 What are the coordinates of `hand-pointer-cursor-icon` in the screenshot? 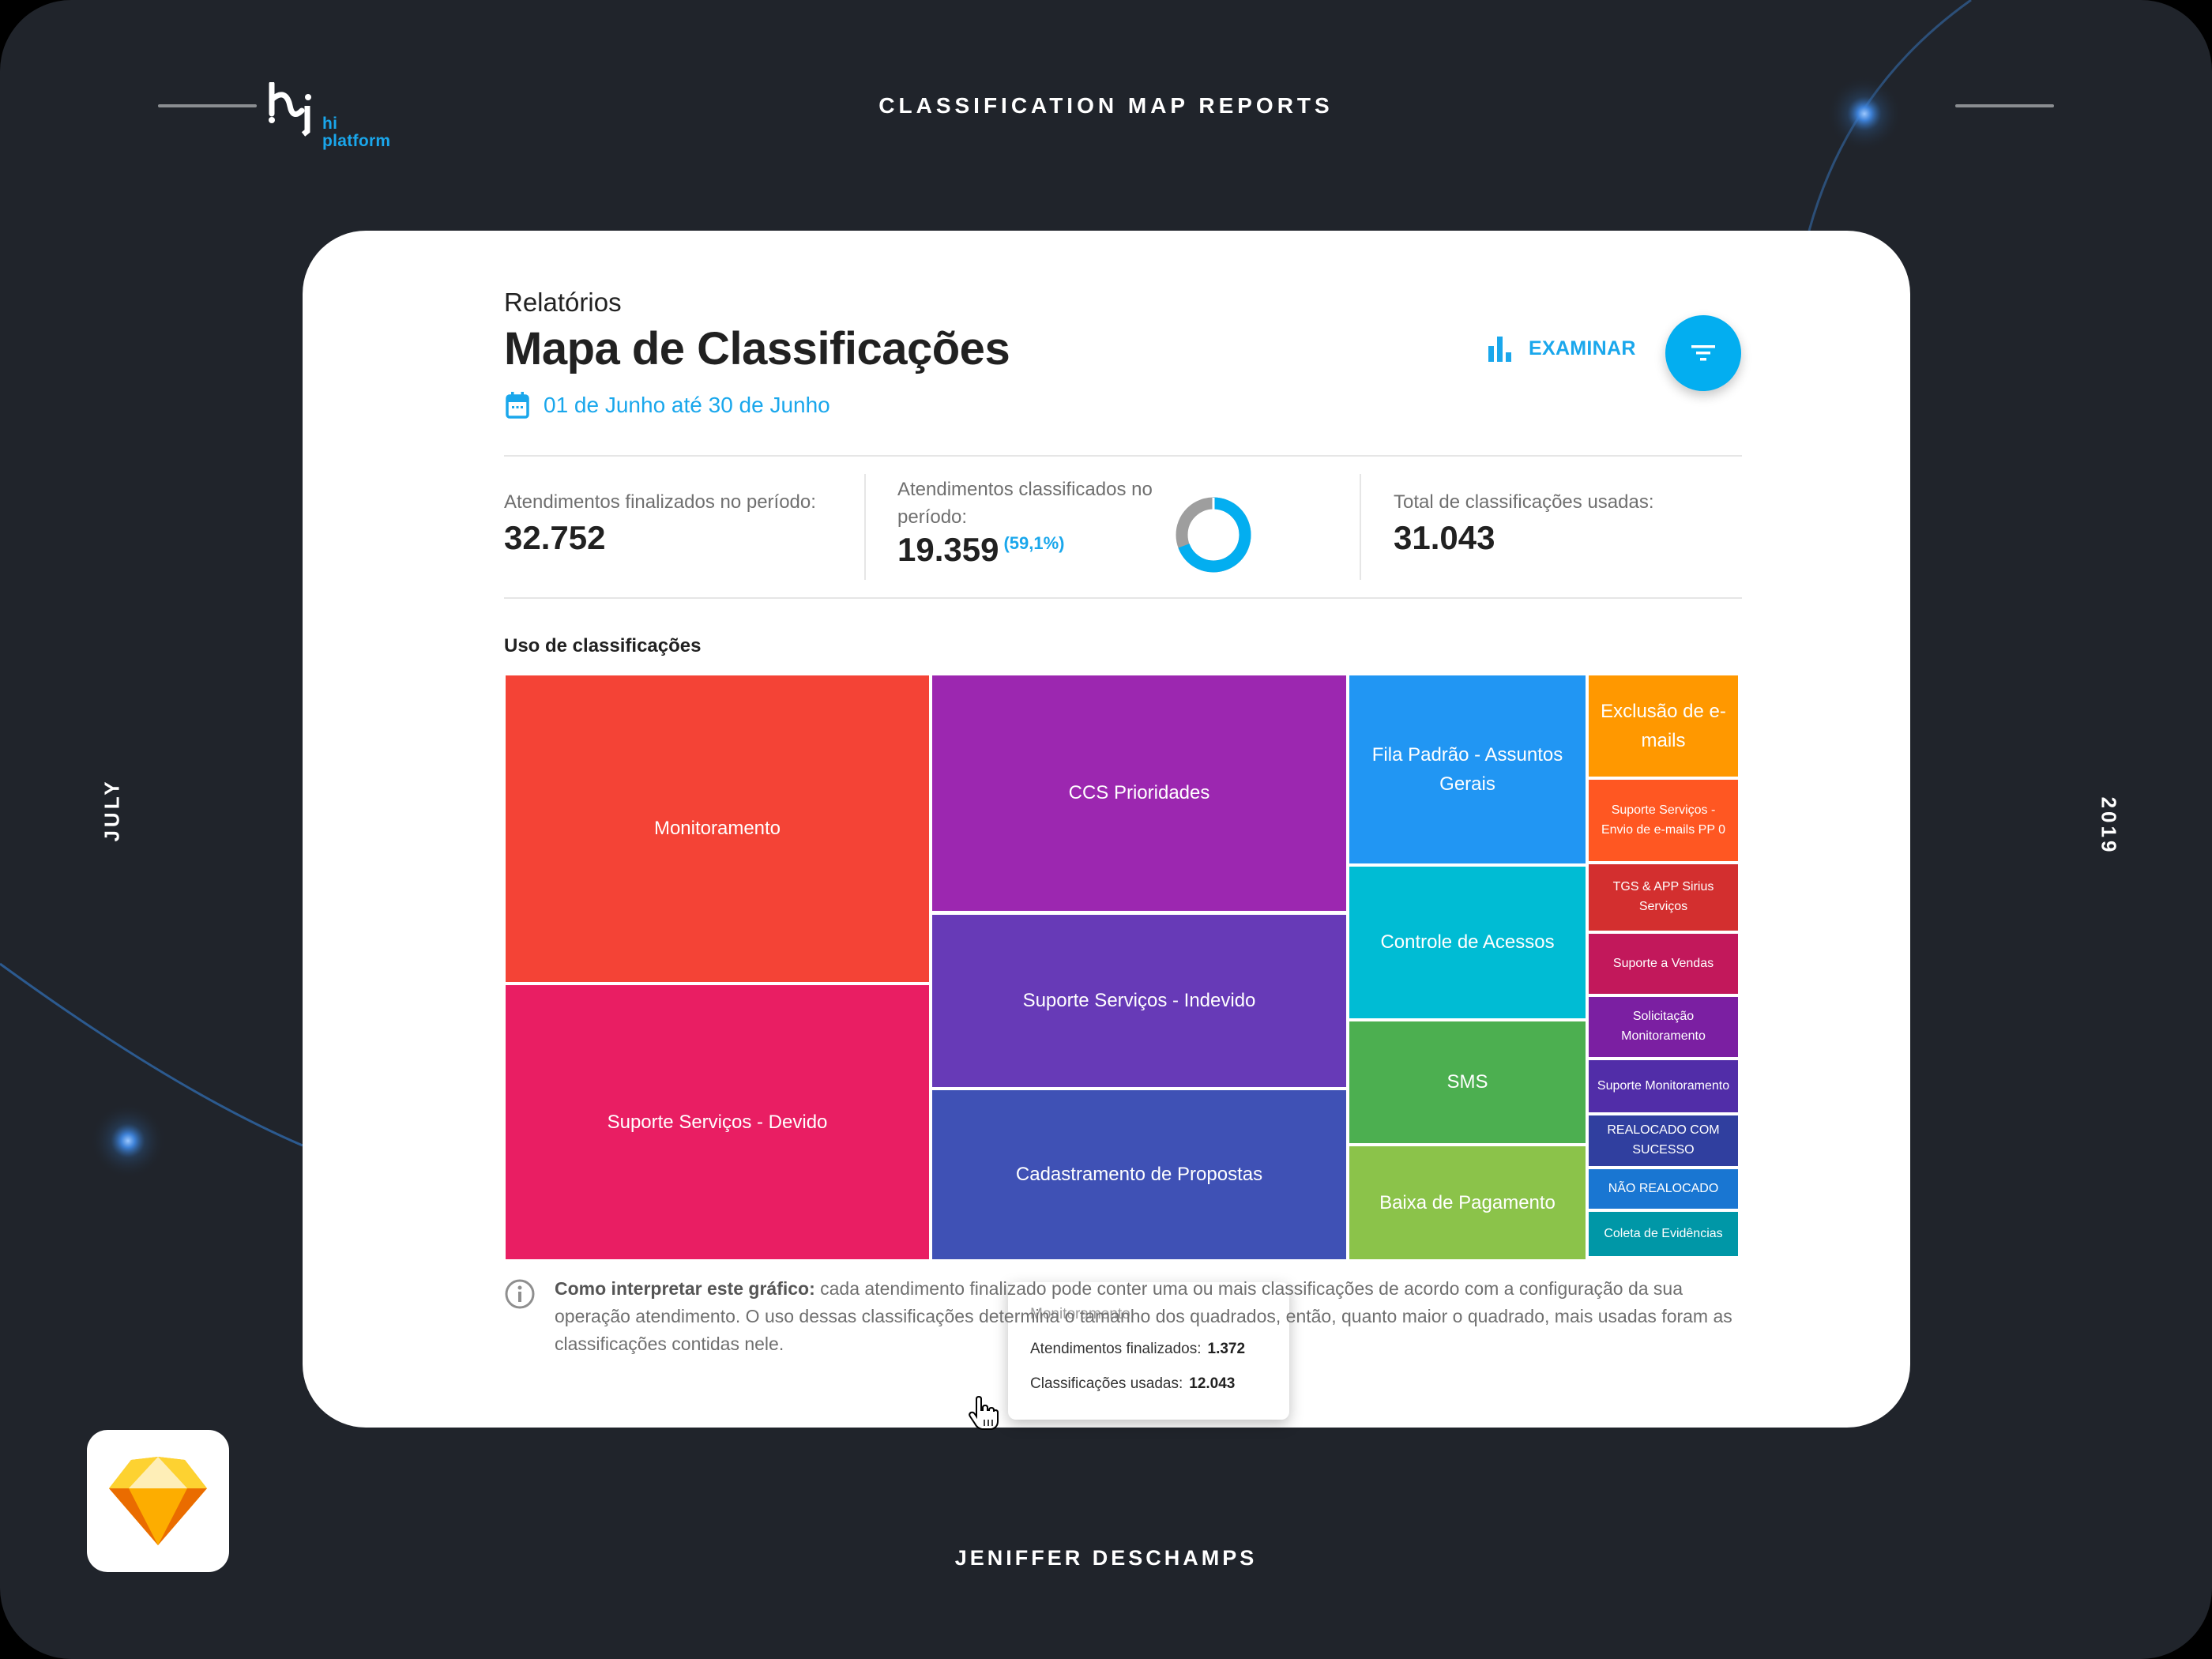 It's located at (984, 1413).